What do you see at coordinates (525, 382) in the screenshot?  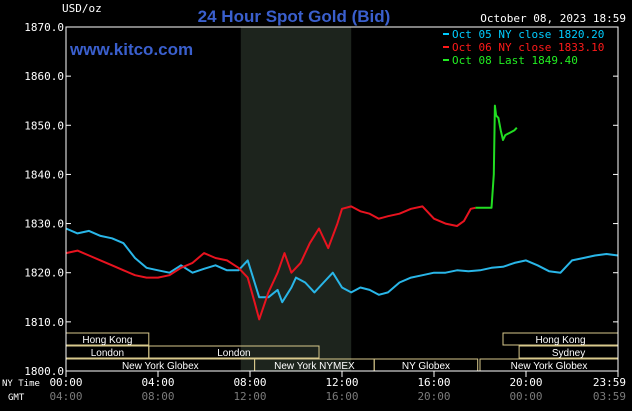 I see `x-tick-label-ny: 20:00` at bounding box center [525, 382].